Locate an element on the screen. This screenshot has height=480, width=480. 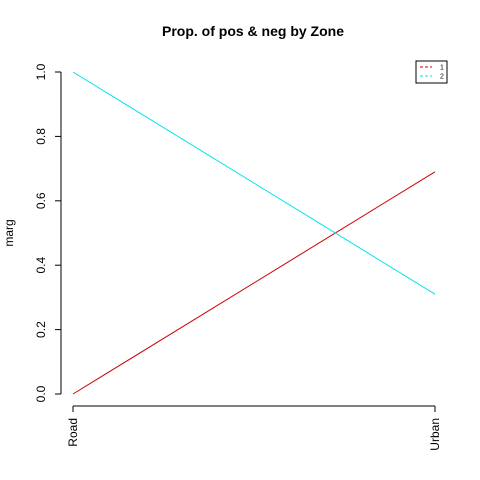
y-tick-label: 1.0 is located at coordinates (41, 71).